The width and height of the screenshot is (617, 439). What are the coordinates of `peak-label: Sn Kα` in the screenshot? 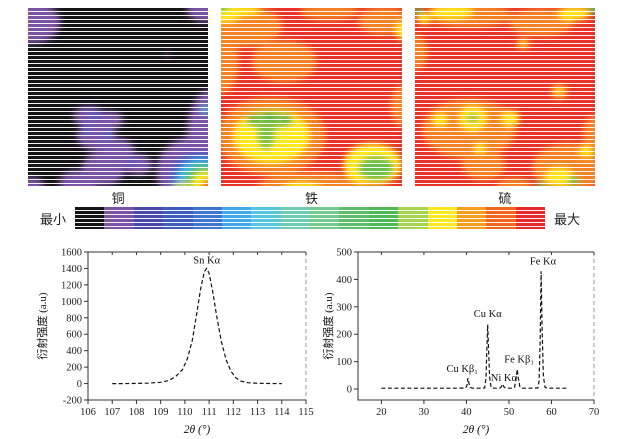 It's located at (206, 261).